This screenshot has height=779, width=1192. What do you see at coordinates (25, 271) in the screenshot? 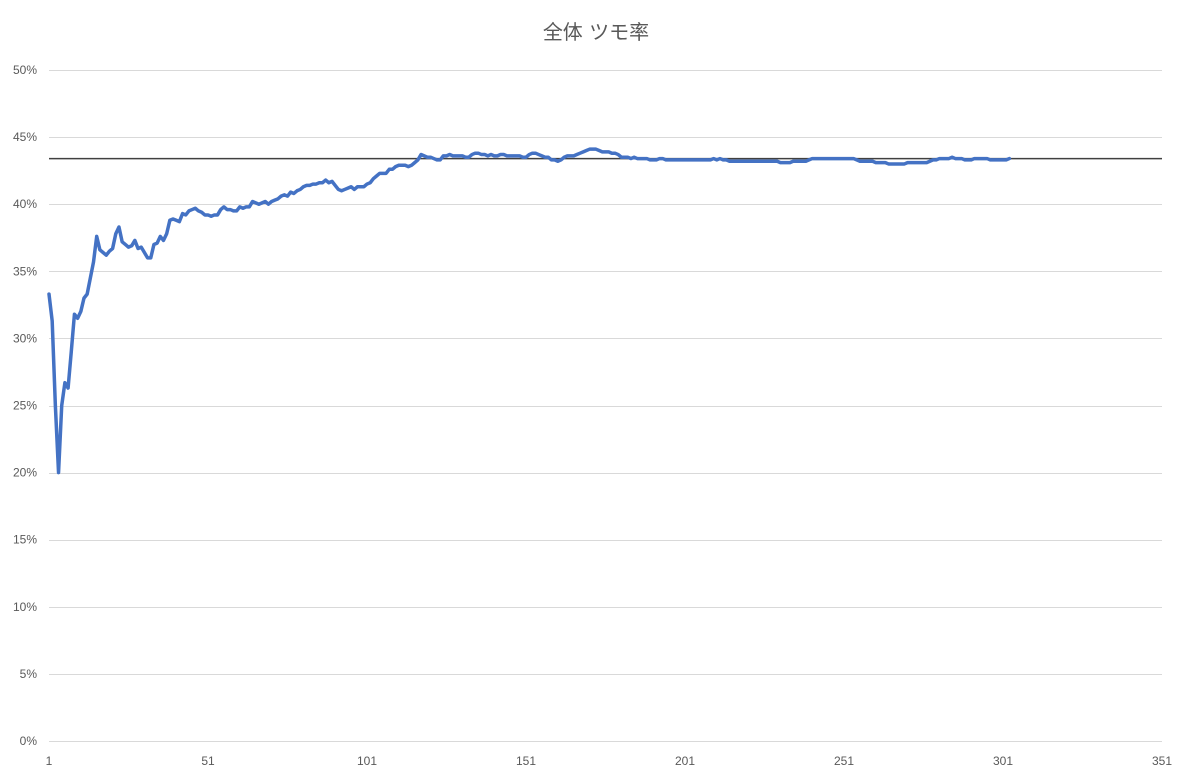
I see `y-tick-label: 35%` at bounding box center [25, 271].